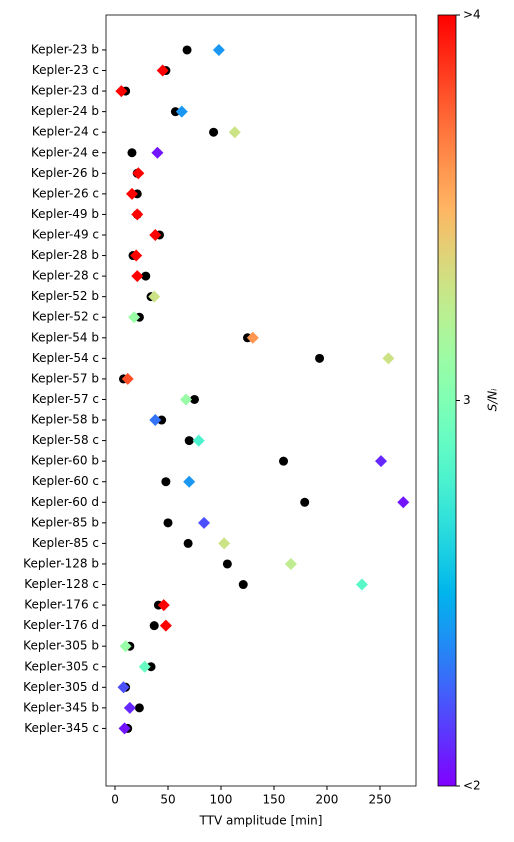 The height and width of the screenshot is (842, 514). I want to click on y-tick-label: Kepler-176 d, so click(61, 625).